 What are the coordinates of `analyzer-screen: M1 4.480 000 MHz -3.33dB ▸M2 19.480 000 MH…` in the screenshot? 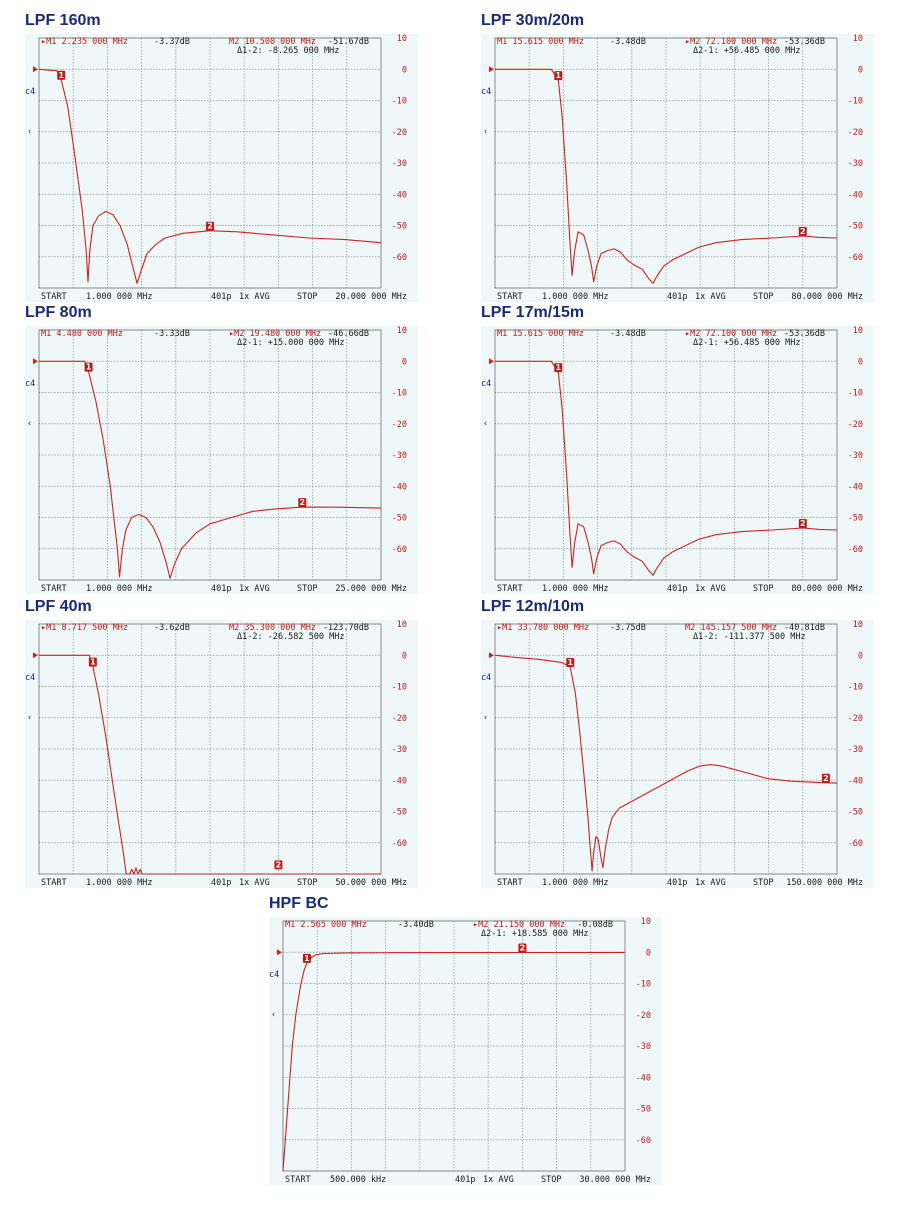 It's located at (221, 460).